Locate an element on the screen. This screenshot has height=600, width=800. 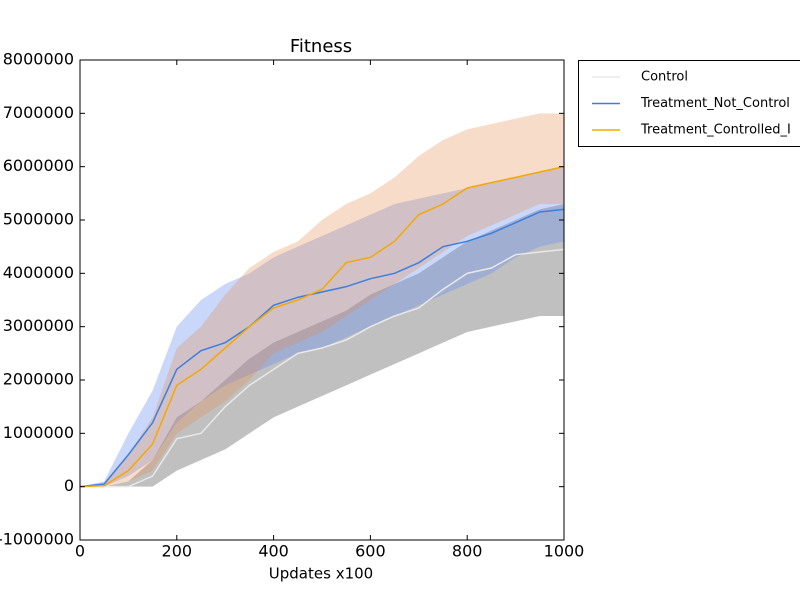
x-tick-label: 400 is located at coordinates (273, 551).